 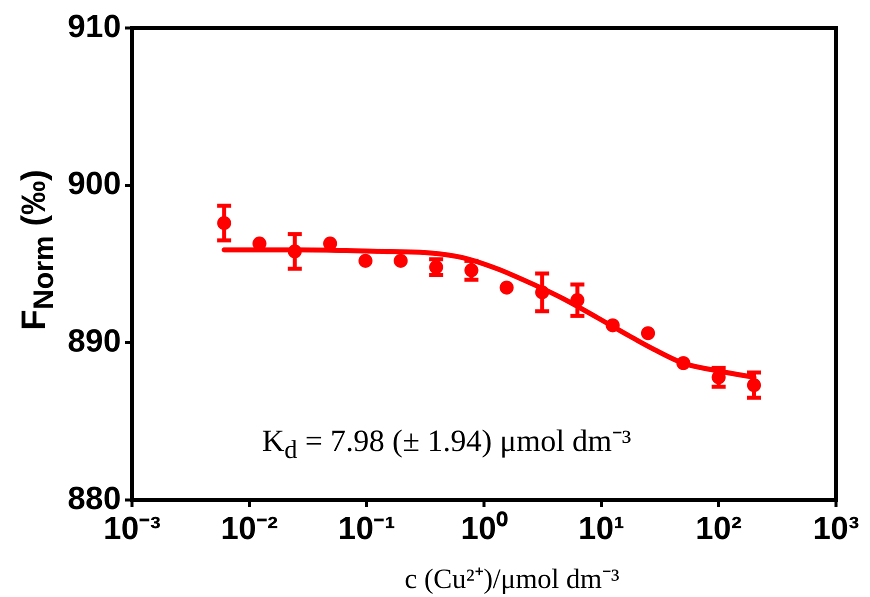 What do you see at coordinates (836, 528) in the screenshot?
I see `x-tick-label: 10³` at bounding box center [836, 528].